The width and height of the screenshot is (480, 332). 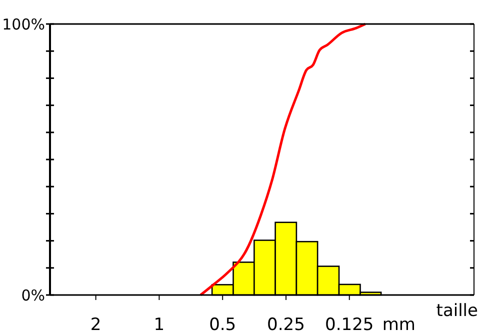 What do you see at coordinates (222, 323) in the screenshot?
I see `x-tick-label: 0.5` at bounding box center [222, 323].